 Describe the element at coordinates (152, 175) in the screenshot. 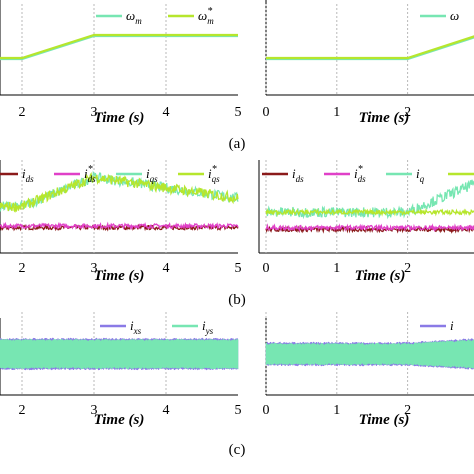

I see `legend-label: iqs` at that location.